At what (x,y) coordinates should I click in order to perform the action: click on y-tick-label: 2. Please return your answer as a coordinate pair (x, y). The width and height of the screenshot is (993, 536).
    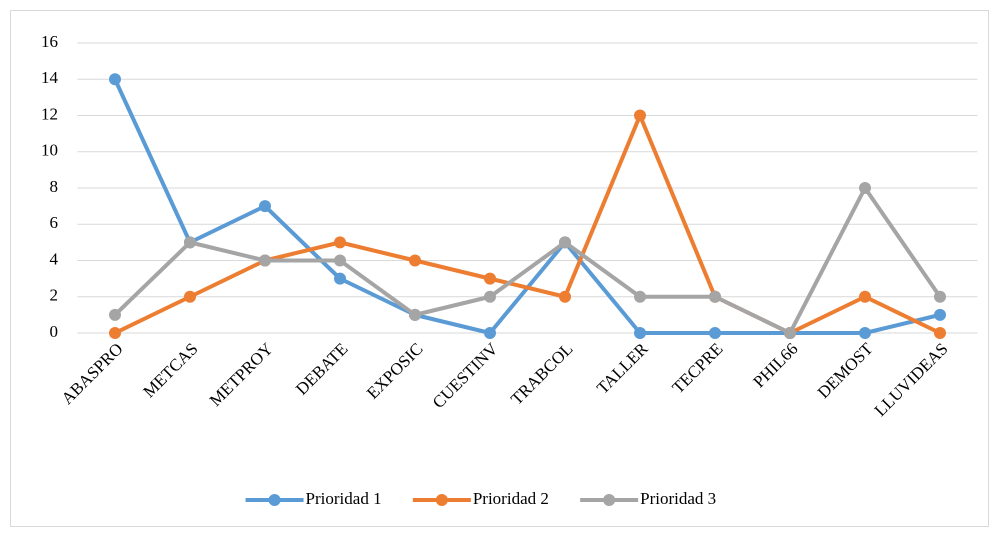
    Looking at the image, I should click on (54, 295).